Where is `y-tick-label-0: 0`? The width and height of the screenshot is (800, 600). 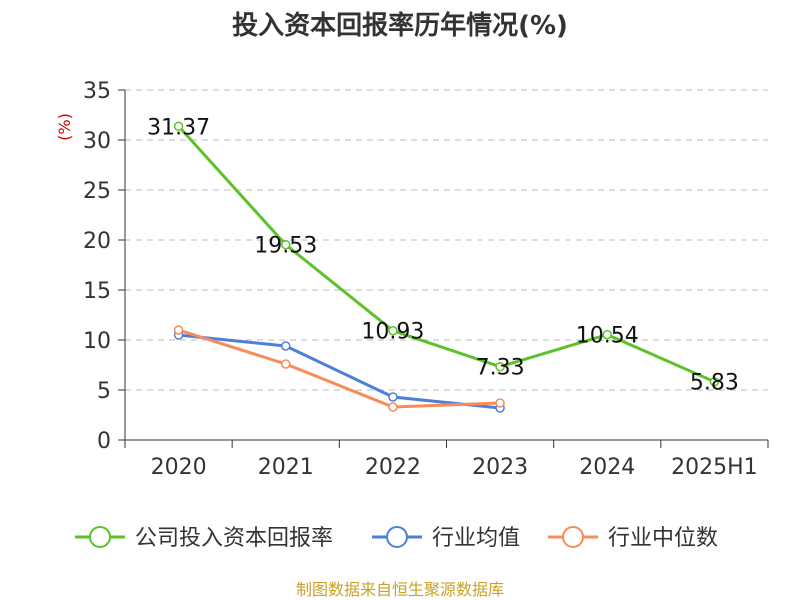 y-tick-label-0: 0 is located at coordinates (104, 441).